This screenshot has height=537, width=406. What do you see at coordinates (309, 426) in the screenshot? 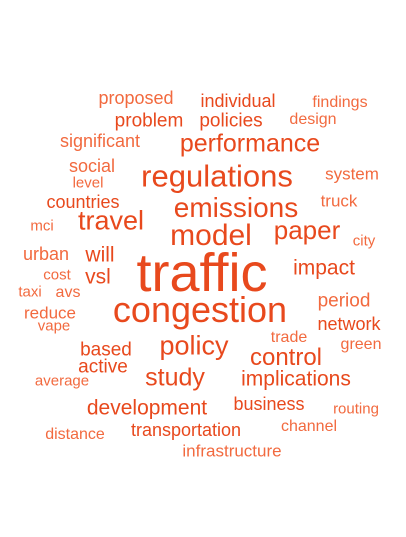
I see `word-channel: channel` at bounding box center [309, 426].